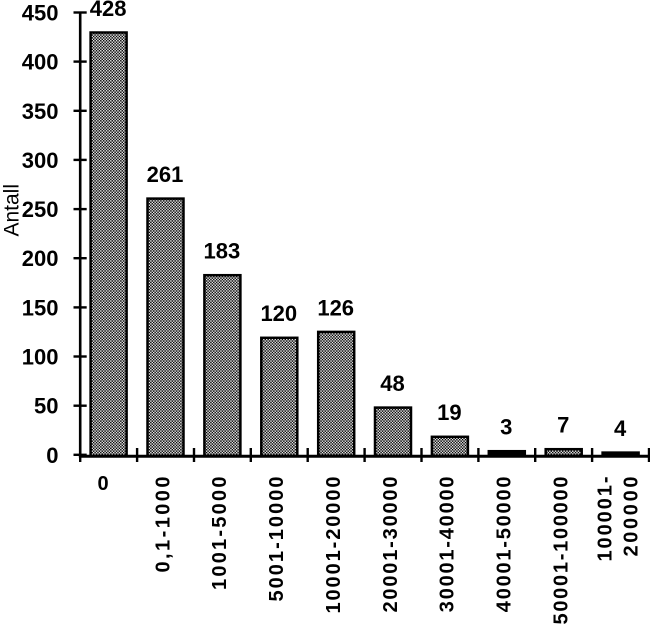 The width and height of the screenshot is (650, 630). Describe the element at coordinates (222, 251) in the screenshot. I see `svg-text: 183` at that location.